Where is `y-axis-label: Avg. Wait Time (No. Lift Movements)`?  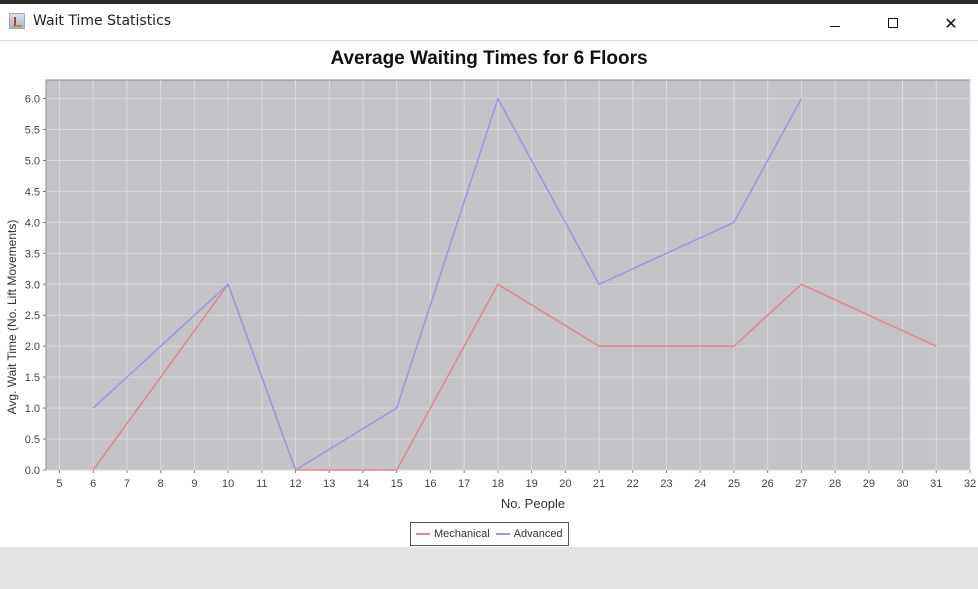
y-axis-label: Avg. Wait Time (No. Lift Movements) is located at coordinates (12, 317).